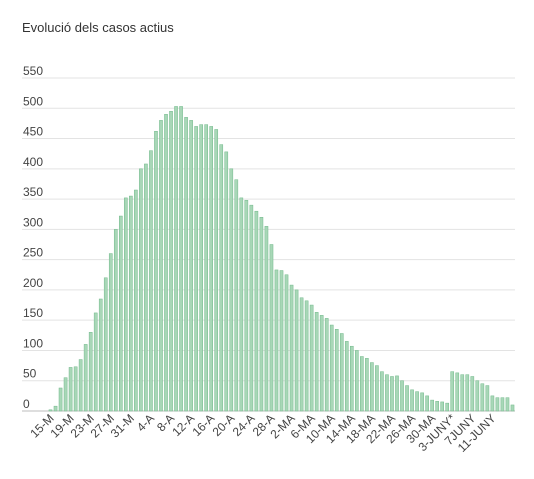  I want to click on bar-26-M, so click(105, 344).